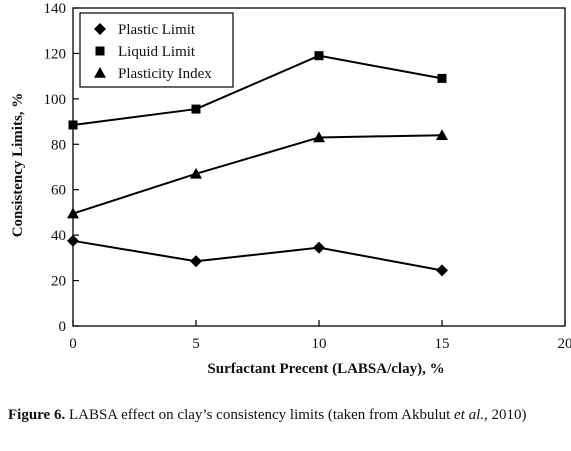 The height and width of the screenshot is (451, 571). What do you see at coordinates (505, 415) in the screenshot?
I see `caption-tail: , 2010)` at bounding box center [505, 415].